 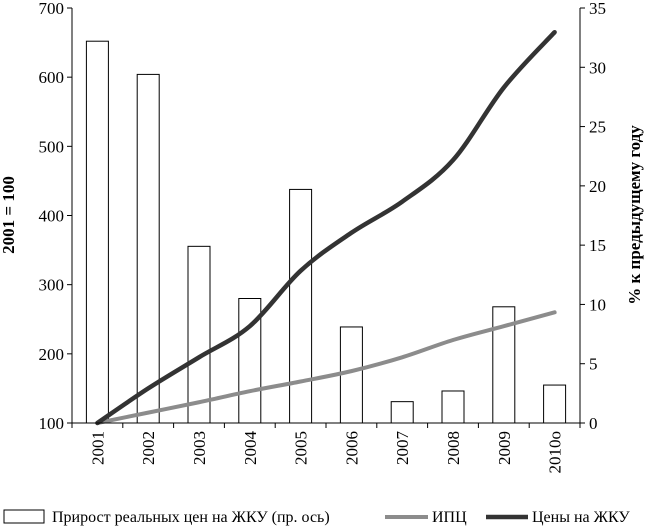 I want to click on bar-2003, so click(x=199, y=334).